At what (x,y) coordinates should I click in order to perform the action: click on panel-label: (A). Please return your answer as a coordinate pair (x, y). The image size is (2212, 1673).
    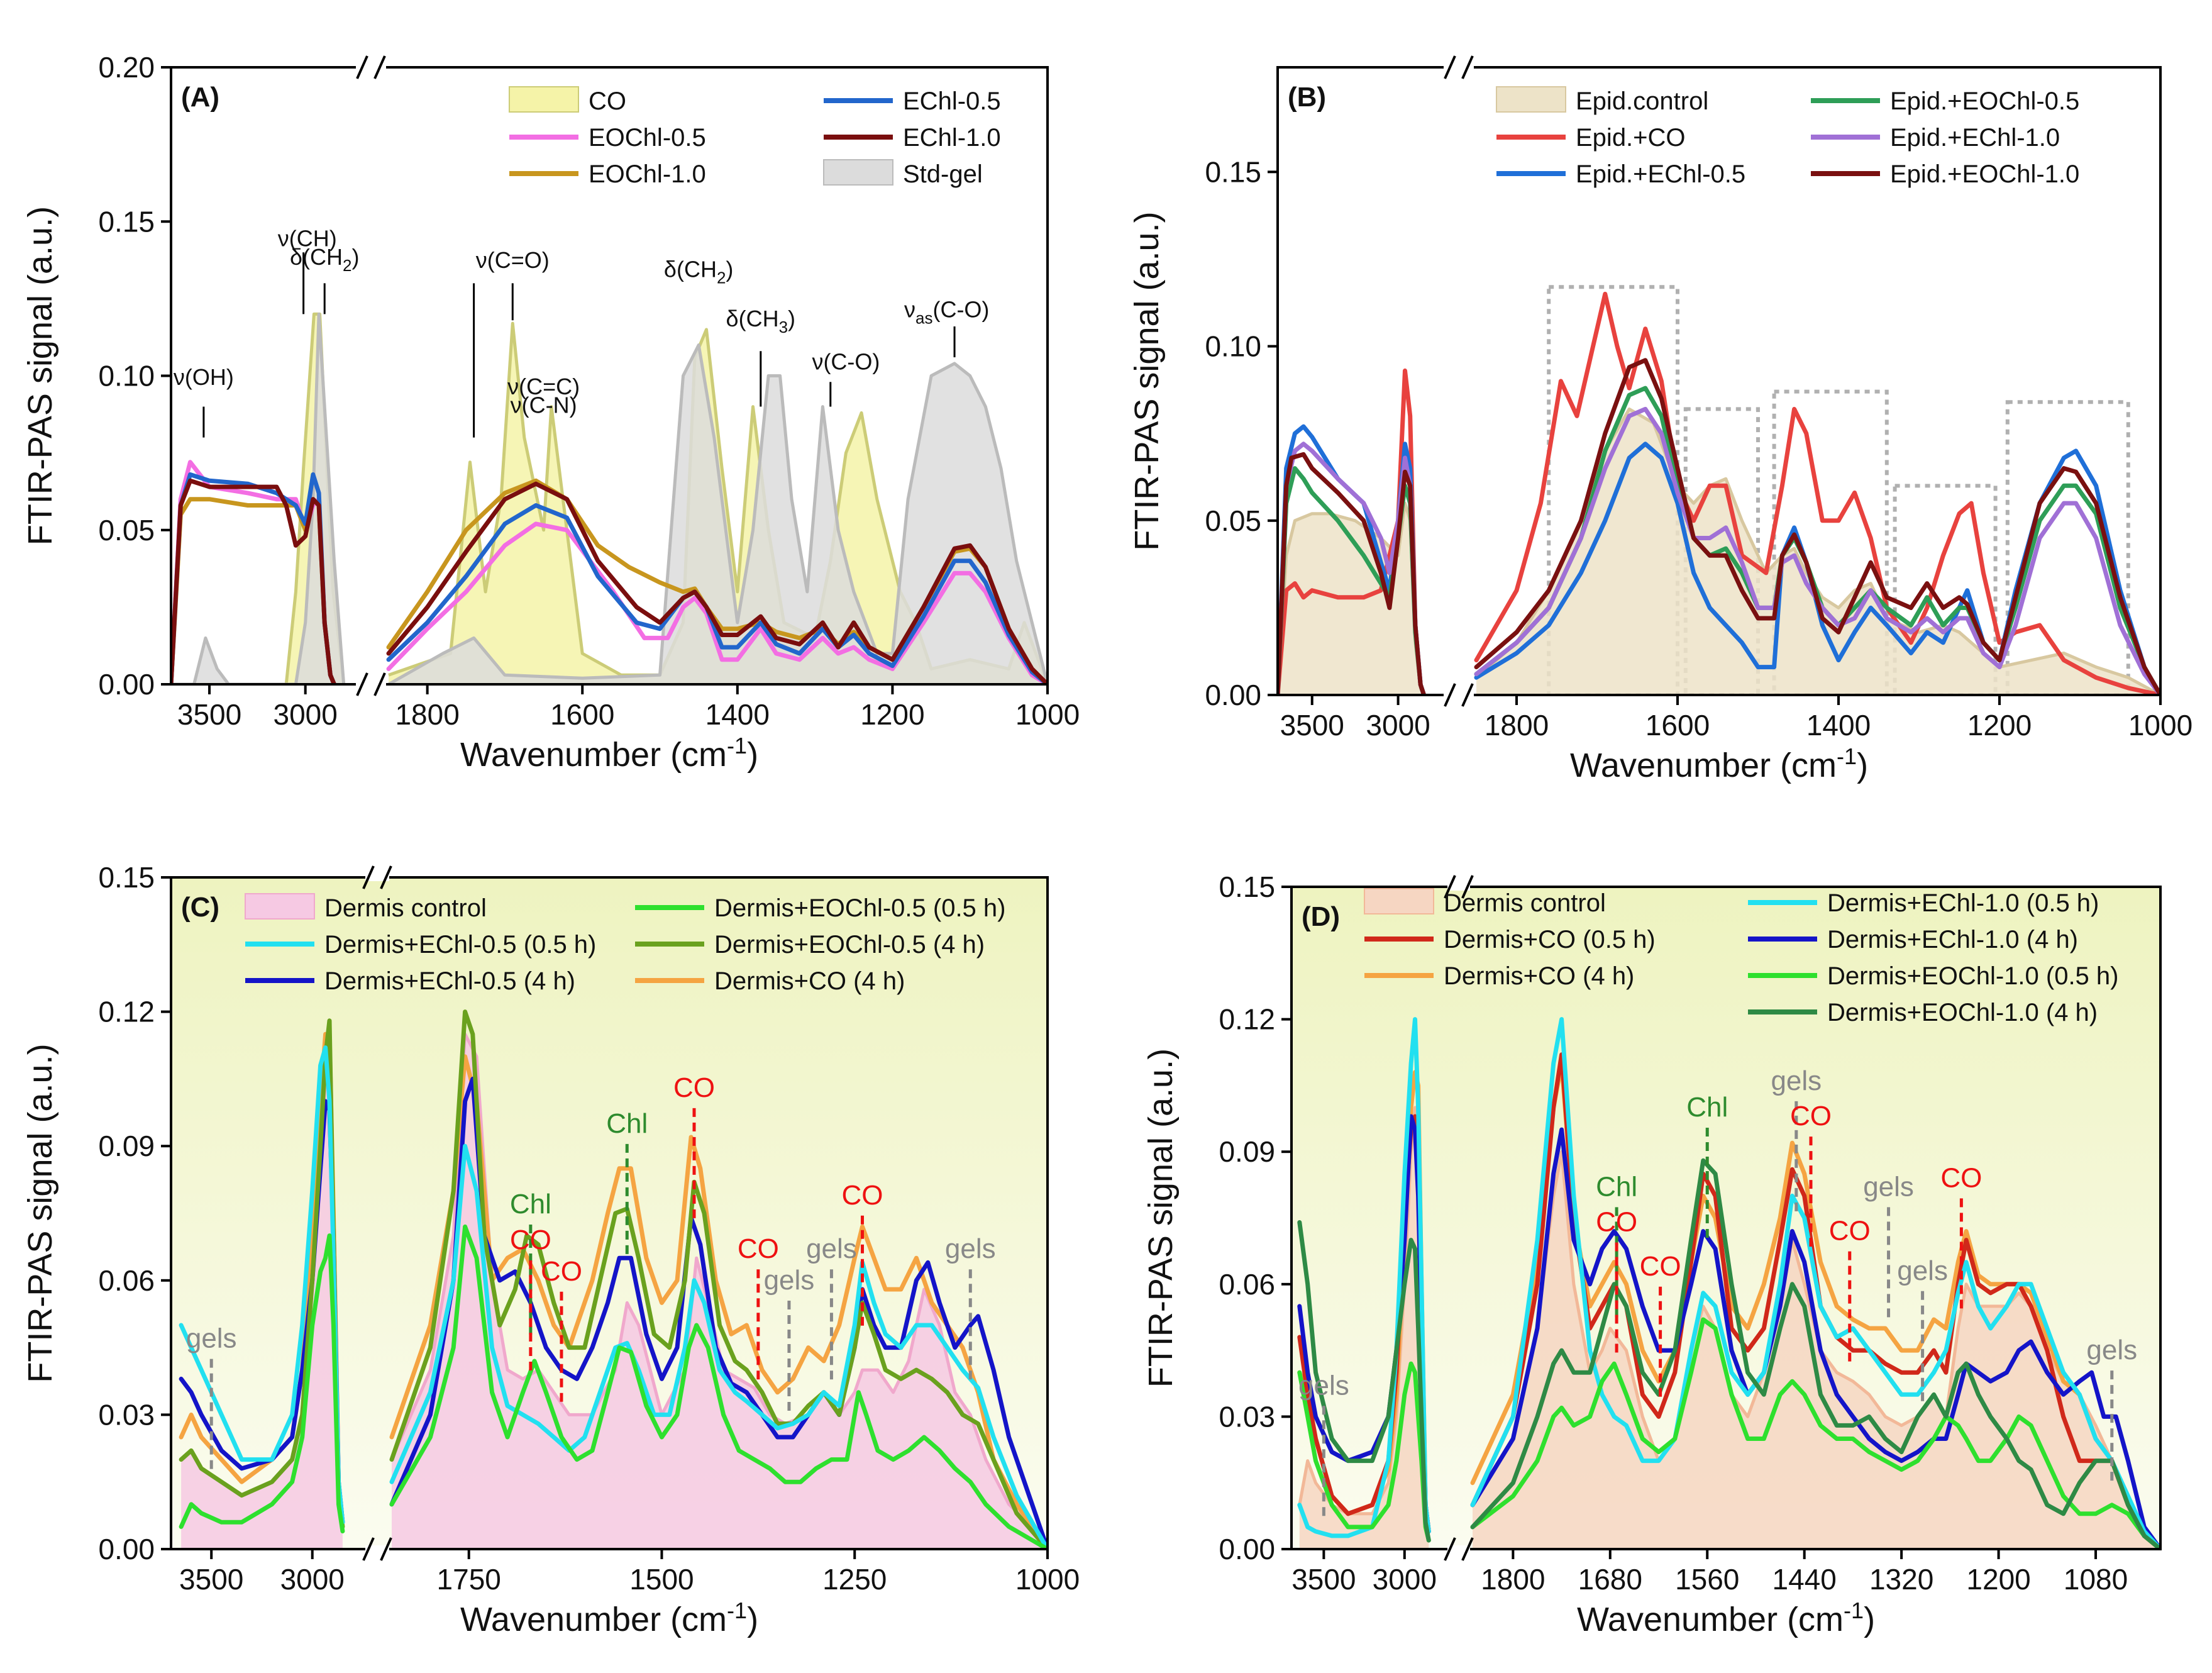
    Looking at the image, I should click on (200, 97).